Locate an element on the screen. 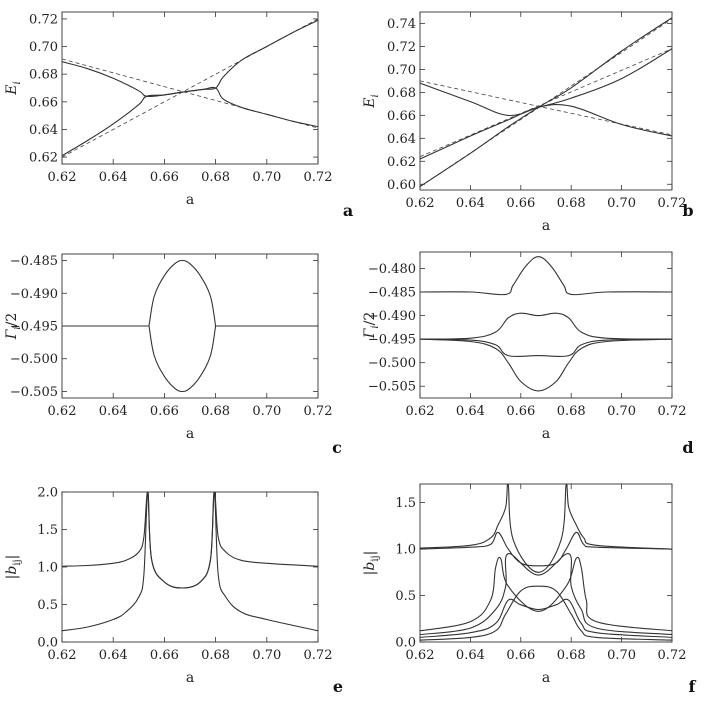 The height and width of the screenshot is (708, 708). panel-label-a: a is located at coordinates (348, 210).